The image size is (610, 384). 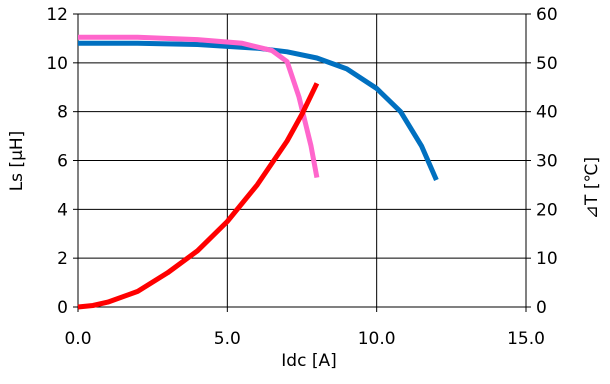 What do you see at coordinates (227, 339) in the screenshot?
I see `x-tick-label: 5.0` at bounding box center [227, 339].